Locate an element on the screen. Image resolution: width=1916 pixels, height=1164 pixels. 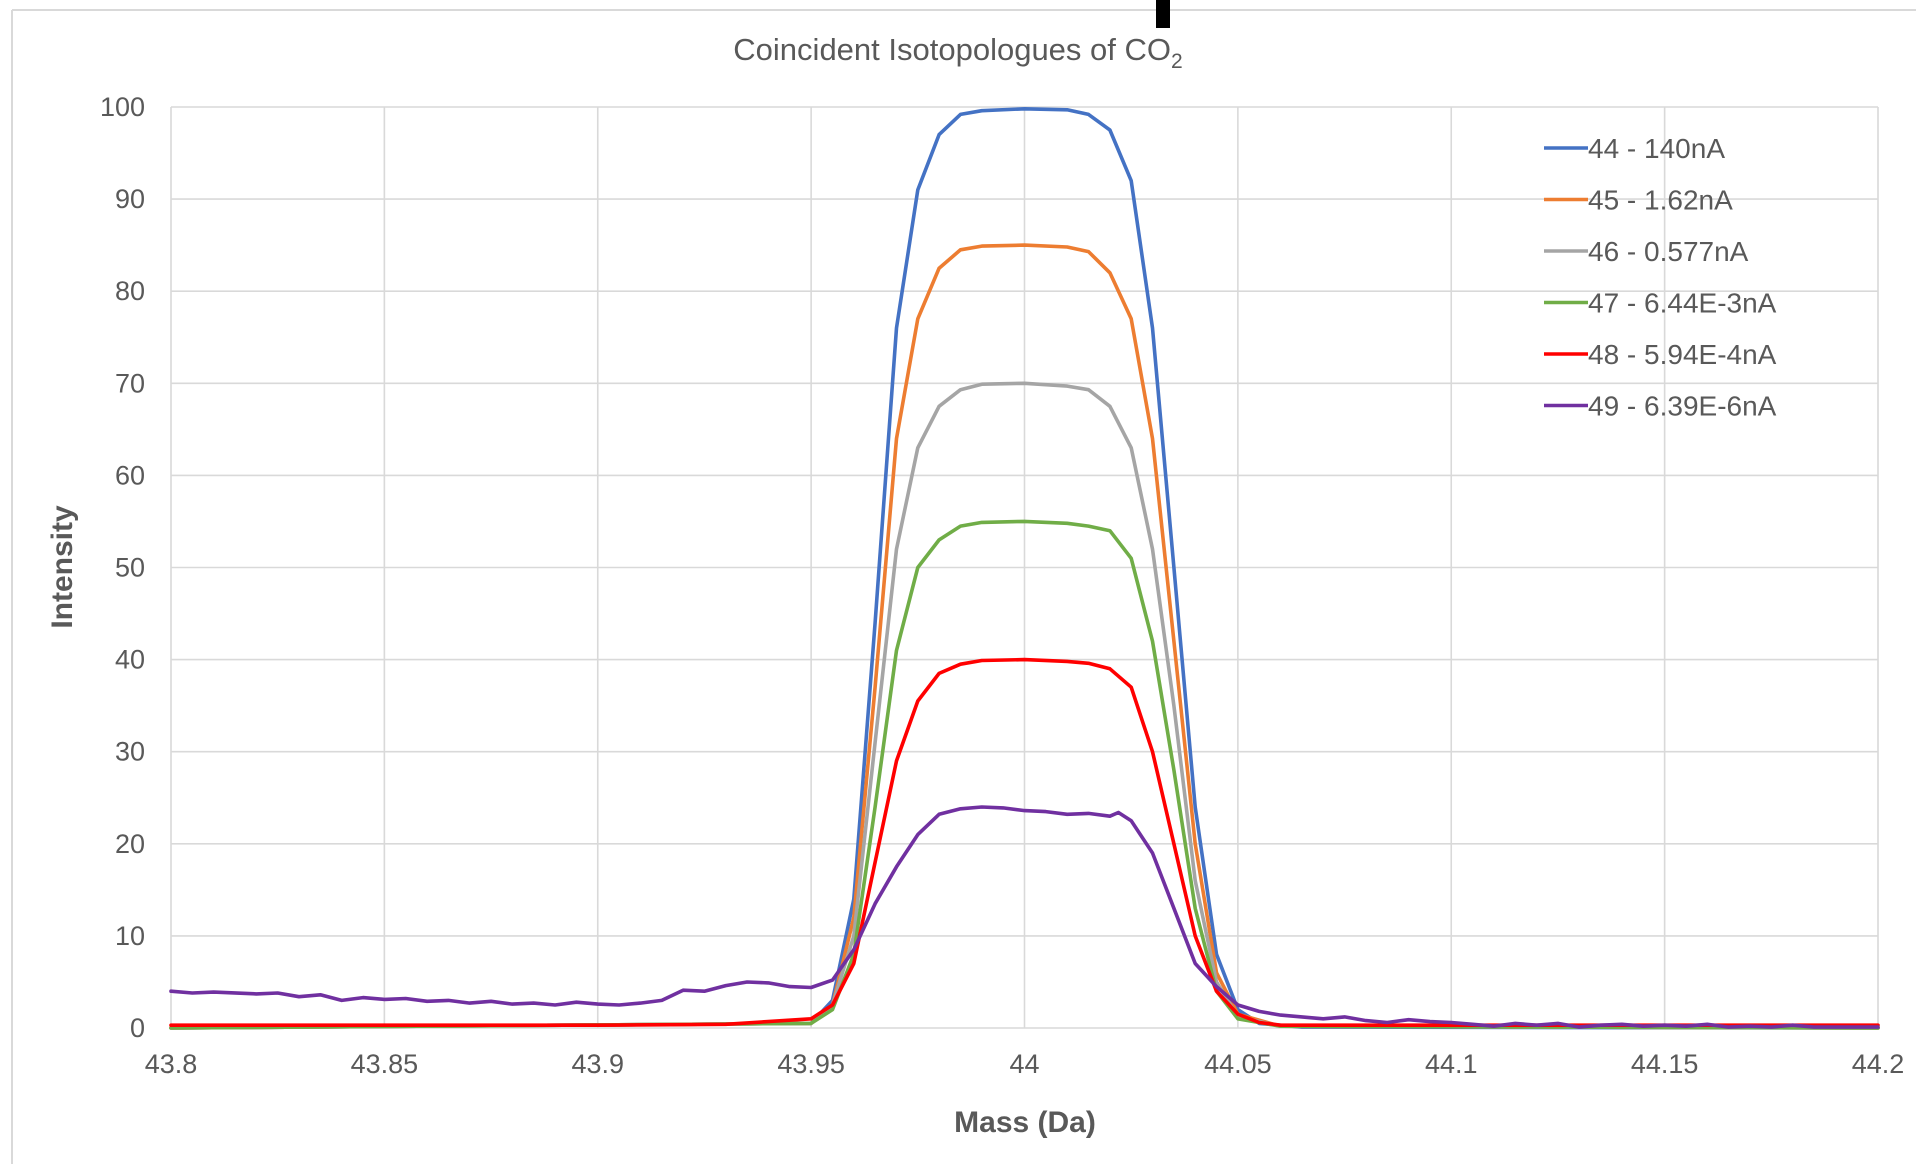
x-axis-ticks: 43.8 43.85 43.9 43.95 44 44.05 44.1 44.15 44.2 is located at coordinates (1025, 1064).